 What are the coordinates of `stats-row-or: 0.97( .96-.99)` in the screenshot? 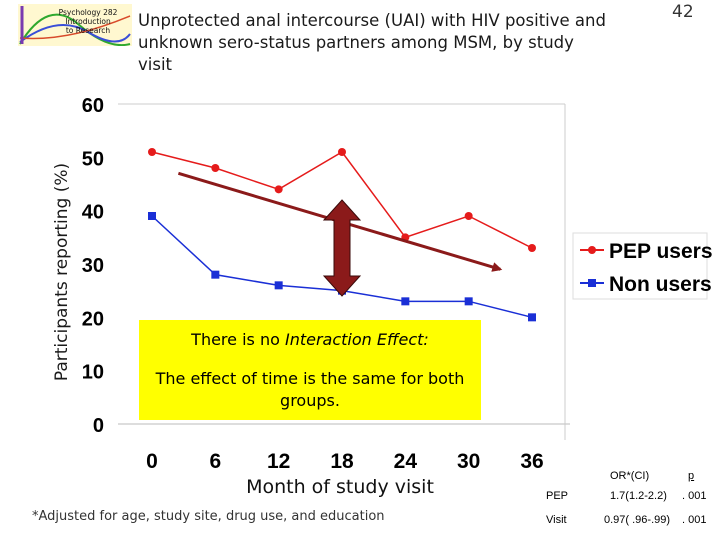 It's located at (637, 520).